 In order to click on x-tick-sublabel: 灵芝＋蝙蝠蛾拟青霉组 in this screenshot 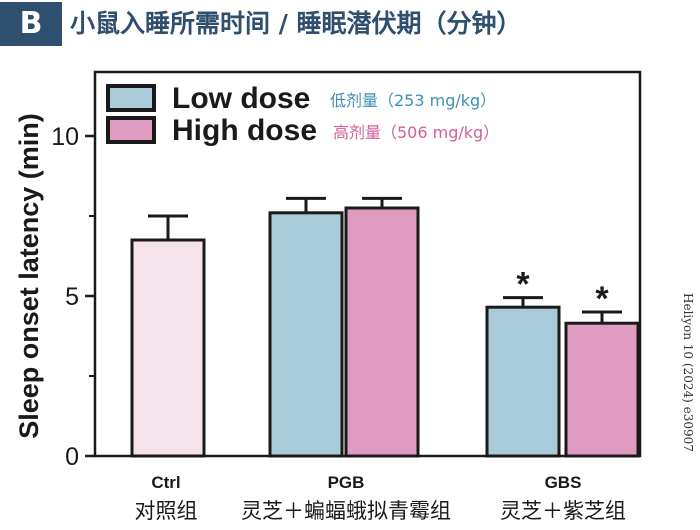, I will do `click(346, 511)`.